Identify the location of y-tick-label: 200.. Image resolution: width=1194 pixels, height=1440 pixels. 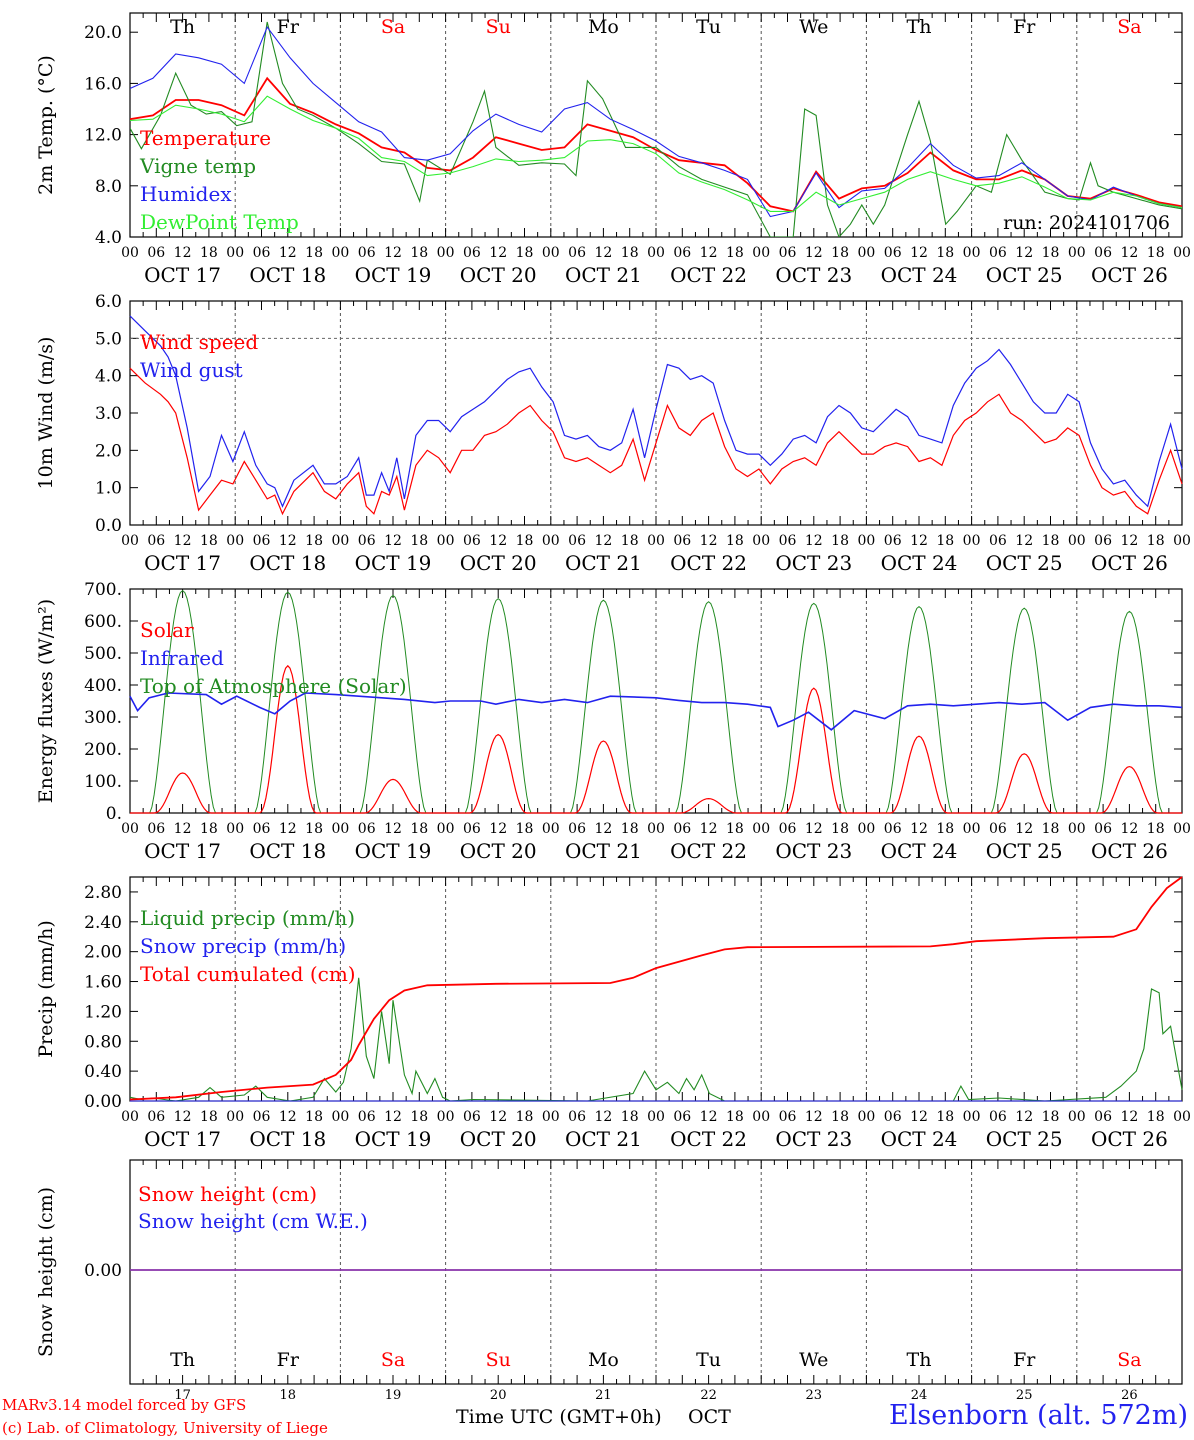
(103, 750).